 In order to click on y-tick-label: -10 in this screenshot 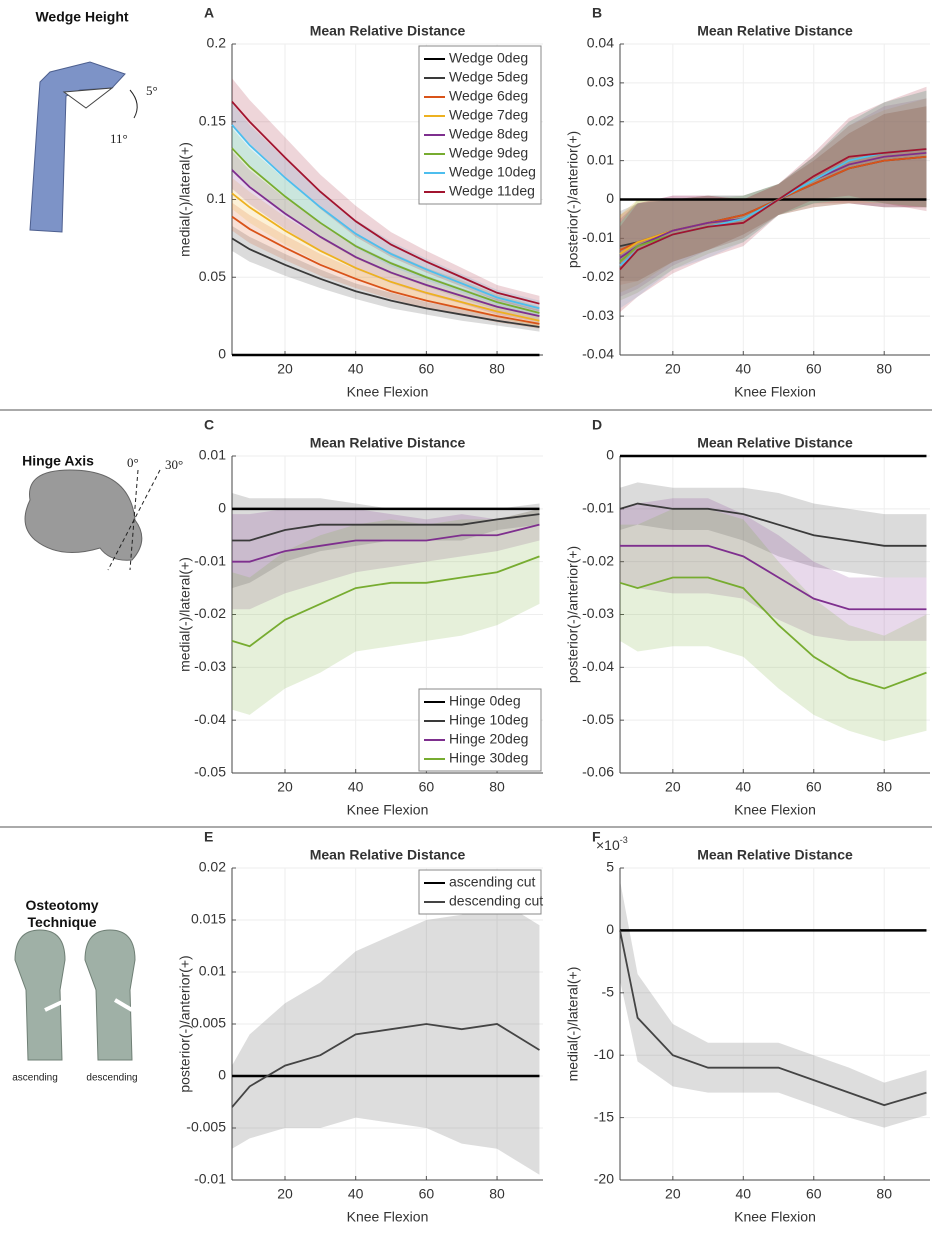, I will do `click(604, 1054)`.